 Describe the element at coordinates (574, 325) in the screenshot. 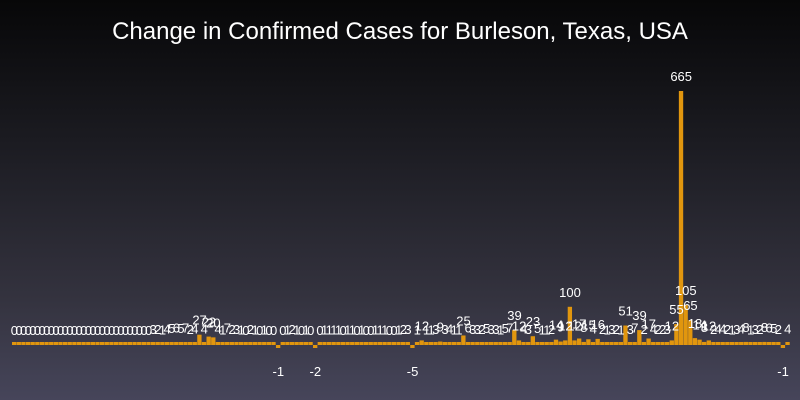

I see `data-label: 12` at that location.